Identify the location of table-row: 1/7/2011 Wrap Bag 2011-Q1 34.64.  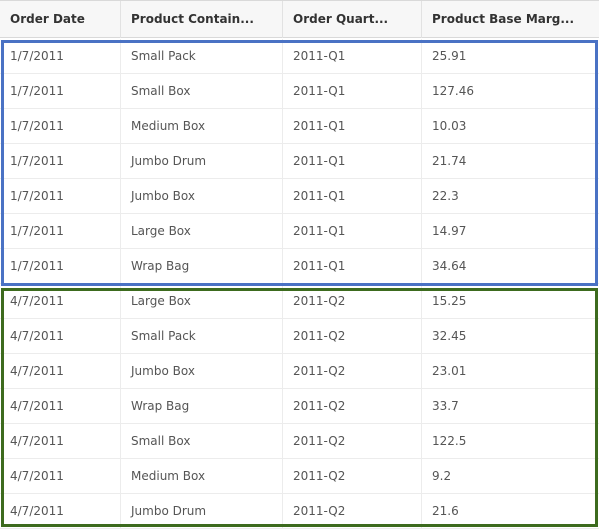
(299, 266).